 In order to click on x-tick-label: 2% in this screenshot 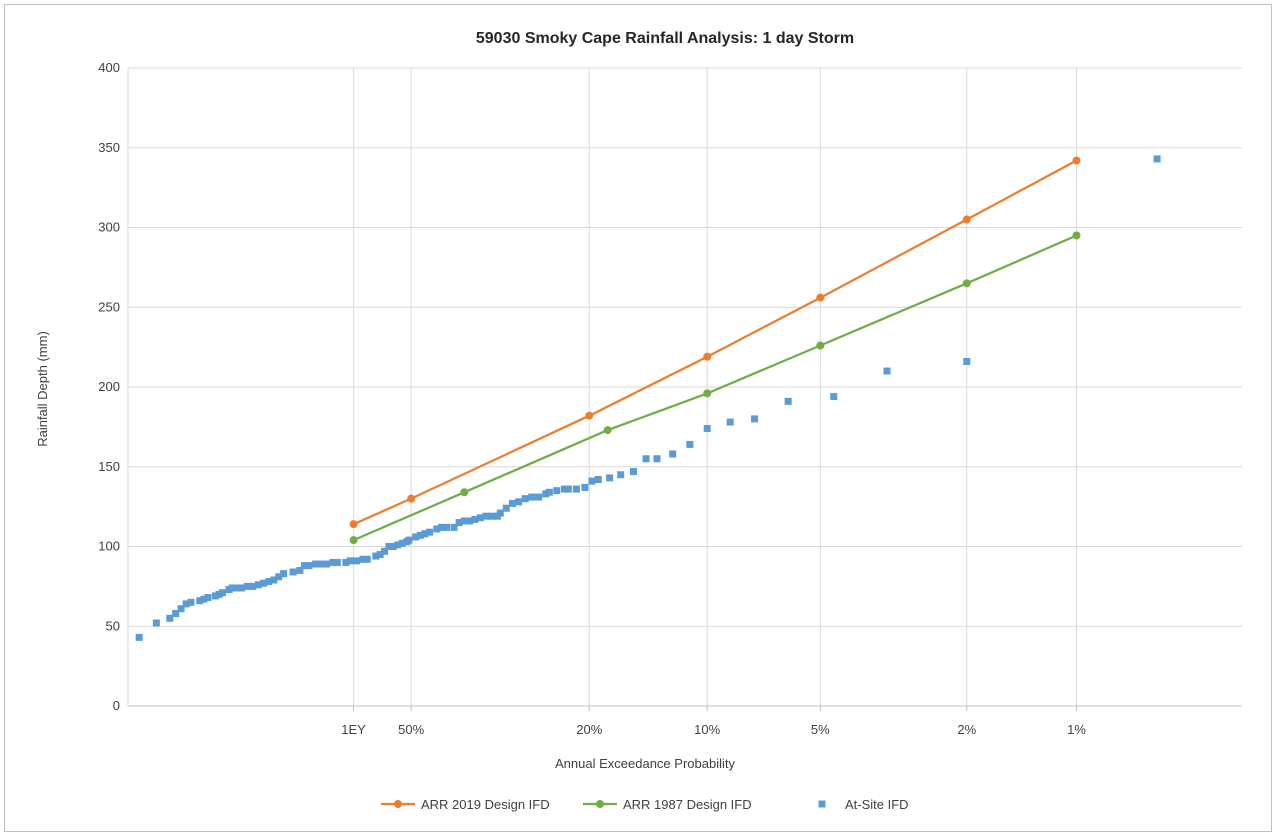, I will do `click(966, 729)`.